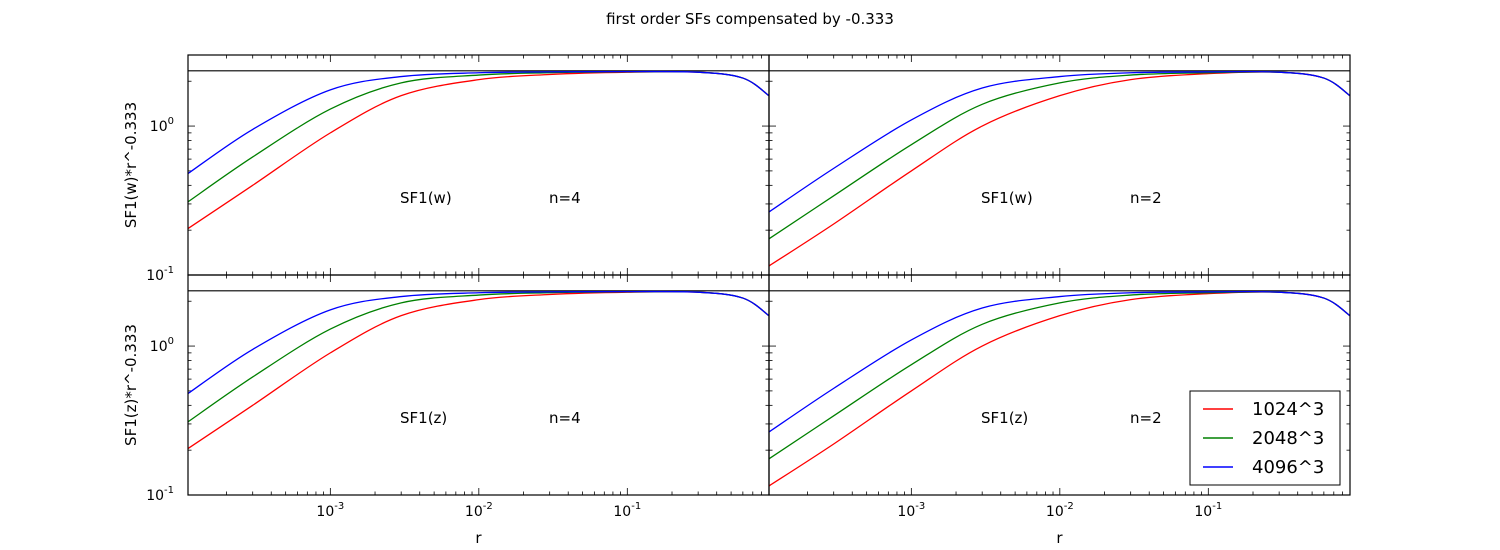  Describe the element at coordinates (1288, 438) in the screenshot. I see `legend-label: 2048^3` at that location.